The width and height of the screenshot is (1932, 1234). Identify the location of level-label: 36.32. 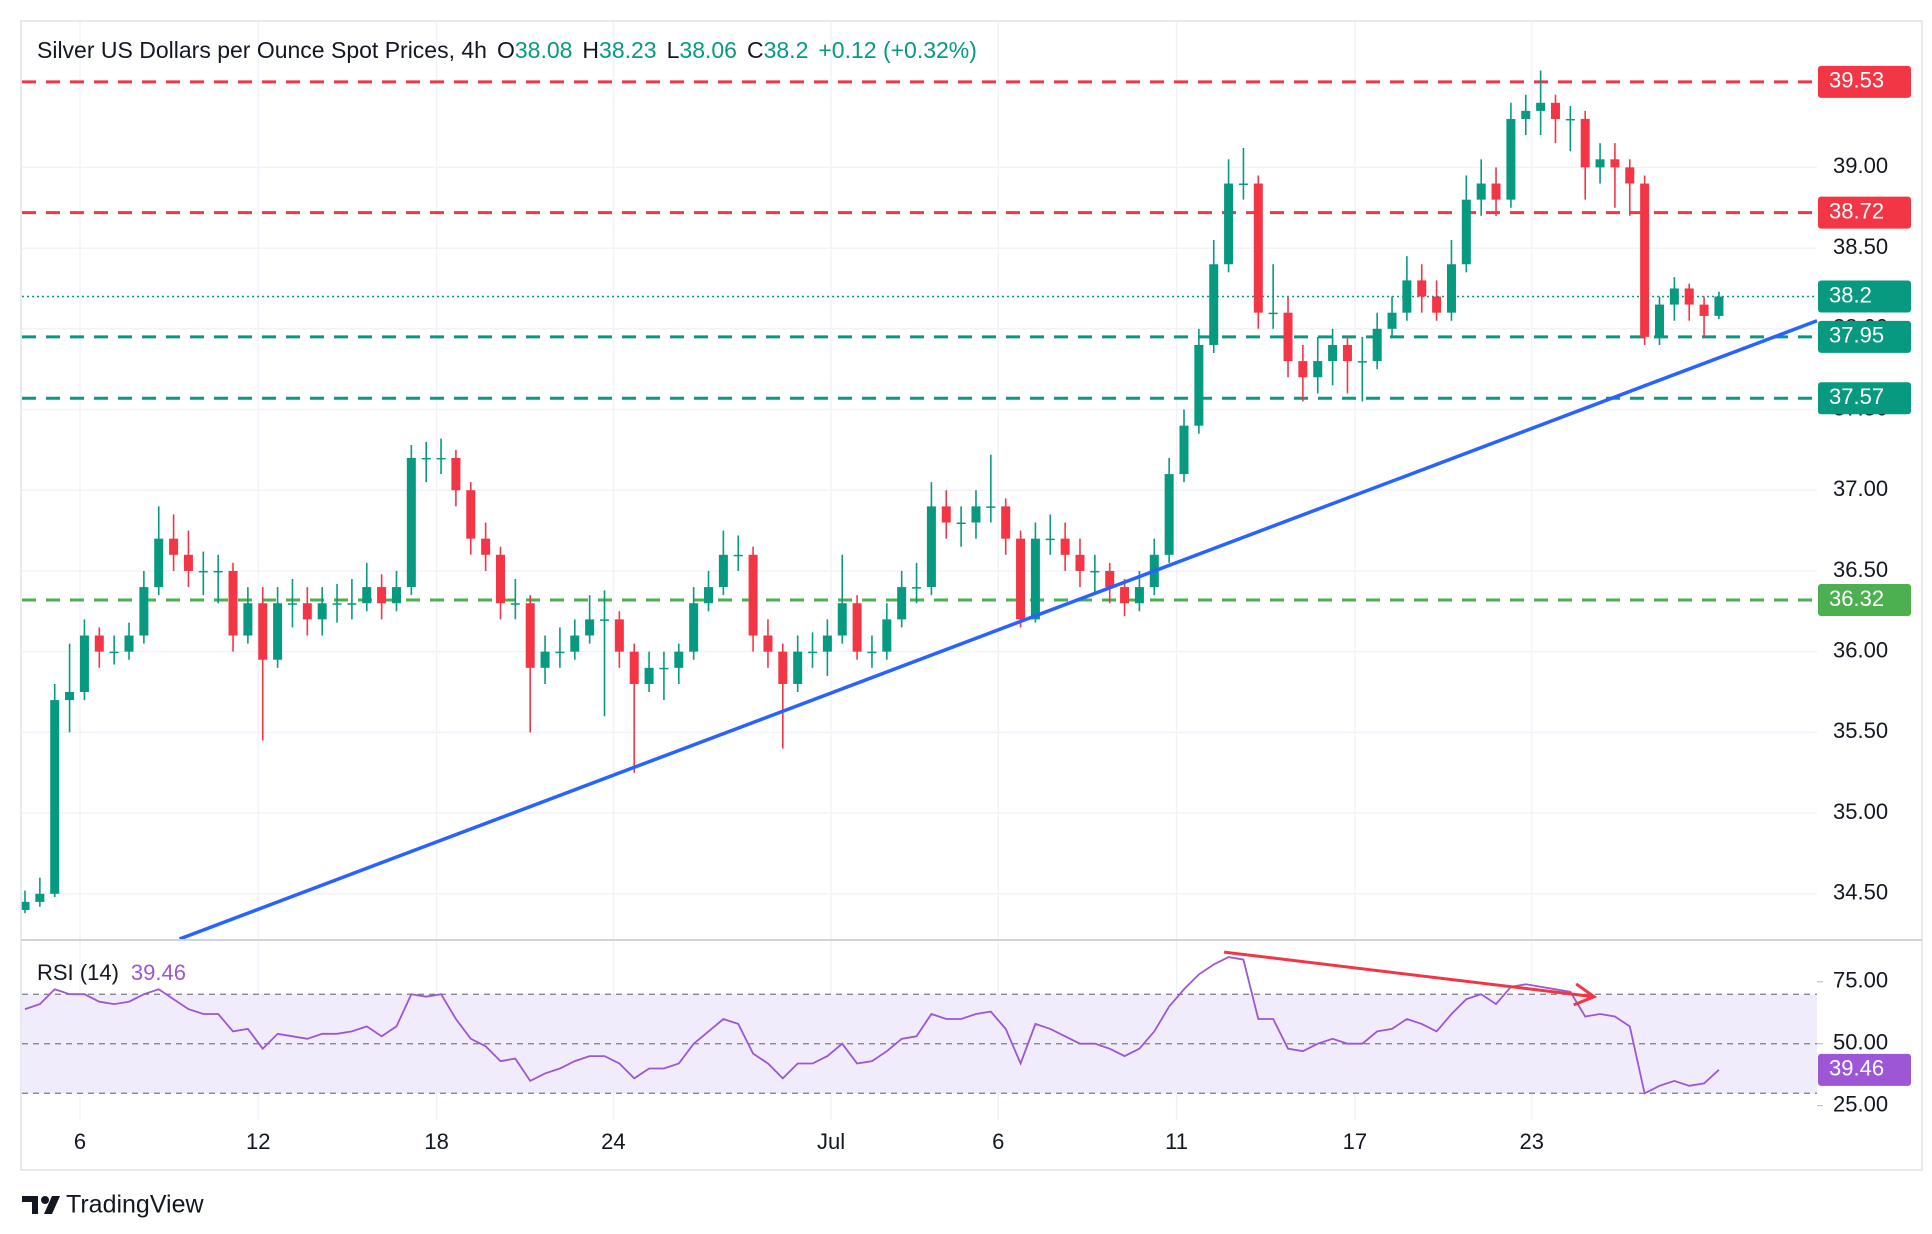
(1856, 598).